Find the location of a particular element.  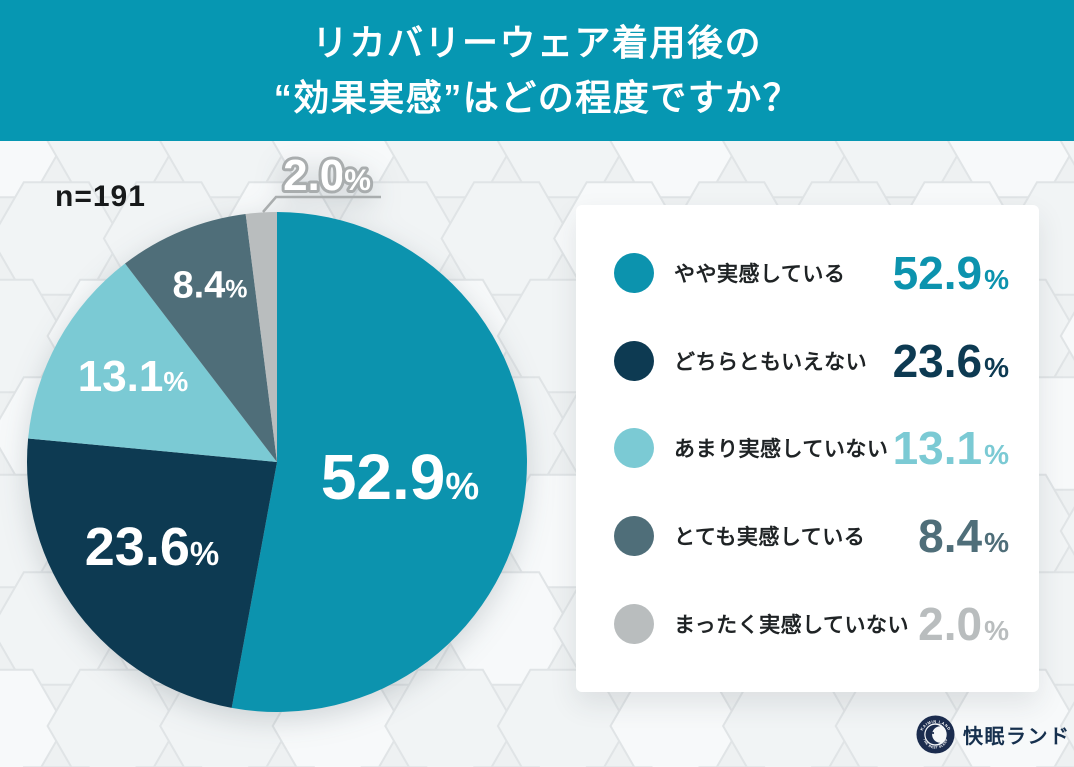

legend-value: 23.6% is located at coordinates (950, 360).